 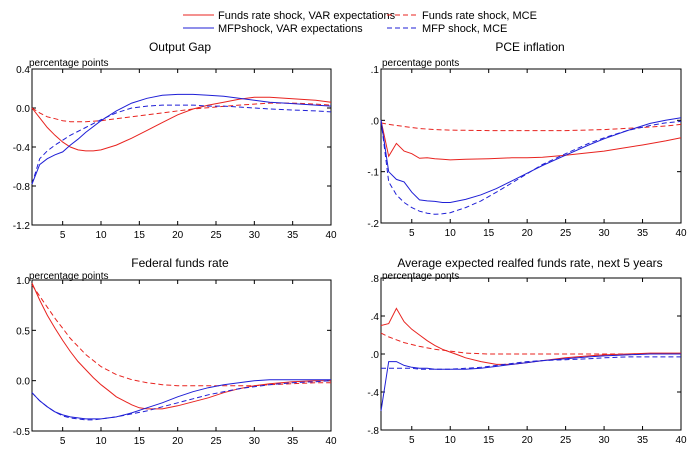 What do you see at coordinates (529, 47) in the screenshot?
I see `panel-title: PCE inflation` at bounding box center [529, 47].